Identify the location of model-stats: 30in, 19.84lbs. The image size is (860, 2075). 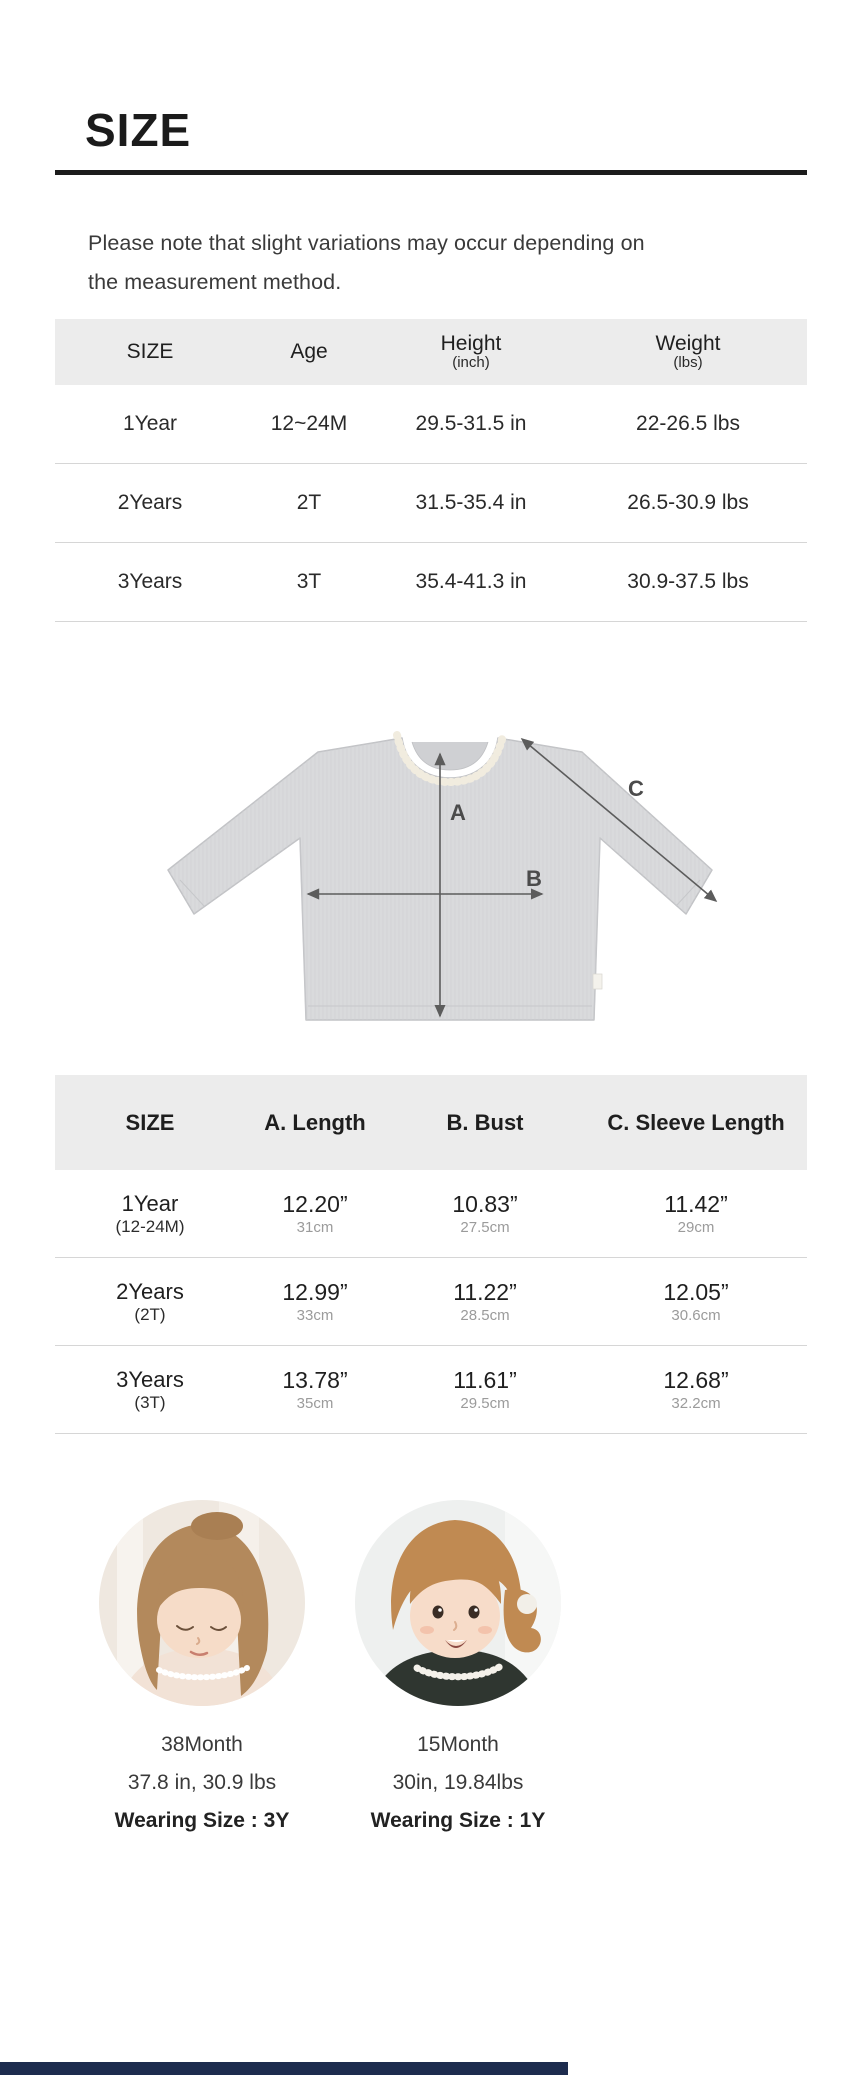
(458, 1782).